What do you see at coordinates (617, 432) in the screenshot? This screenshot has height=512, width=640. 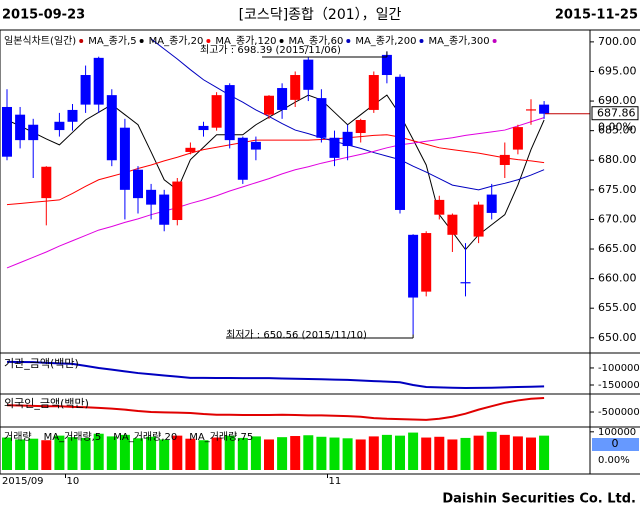 I see `y-tick-label: 100000` at bounding box center [617, 432].